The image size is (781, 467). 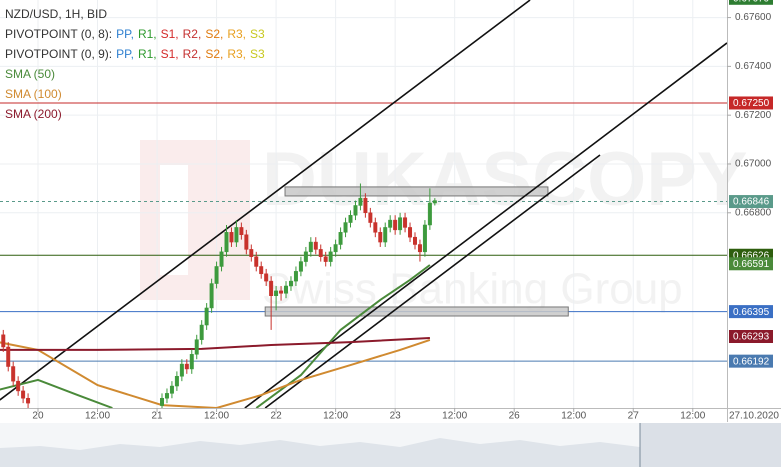 I want to click on price-badge-label: 0.67679, so click(x=751, y=2).